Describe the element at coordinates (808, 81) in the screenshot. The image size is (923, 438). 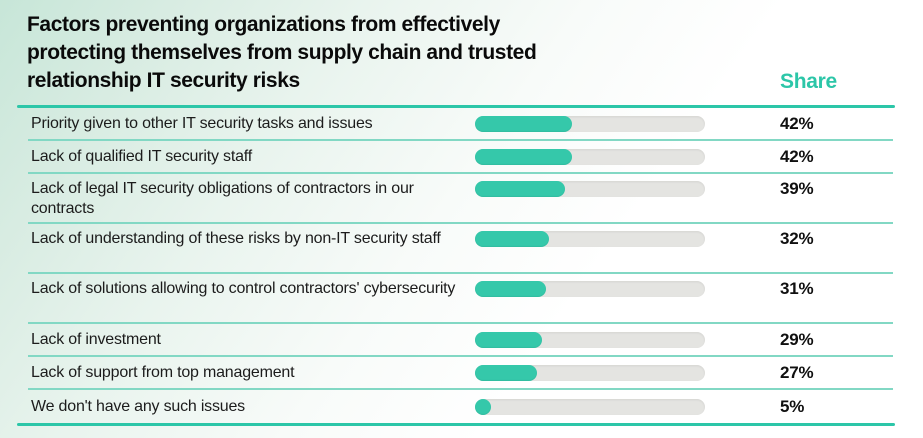
I see `share-column-header: Share` at that location.